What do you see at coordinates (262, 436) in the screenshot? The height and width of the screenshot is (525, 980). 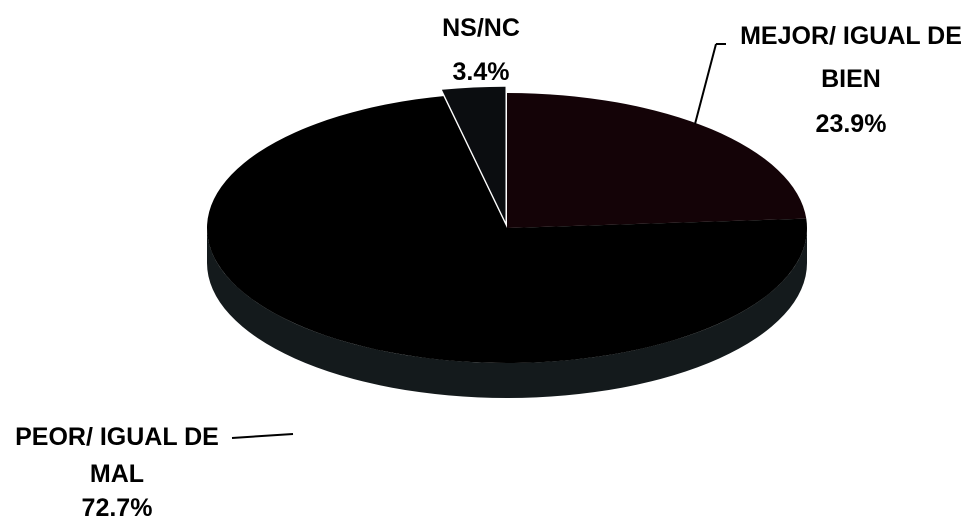 I see `leader-line-peor` at bounding box center [262, 436].